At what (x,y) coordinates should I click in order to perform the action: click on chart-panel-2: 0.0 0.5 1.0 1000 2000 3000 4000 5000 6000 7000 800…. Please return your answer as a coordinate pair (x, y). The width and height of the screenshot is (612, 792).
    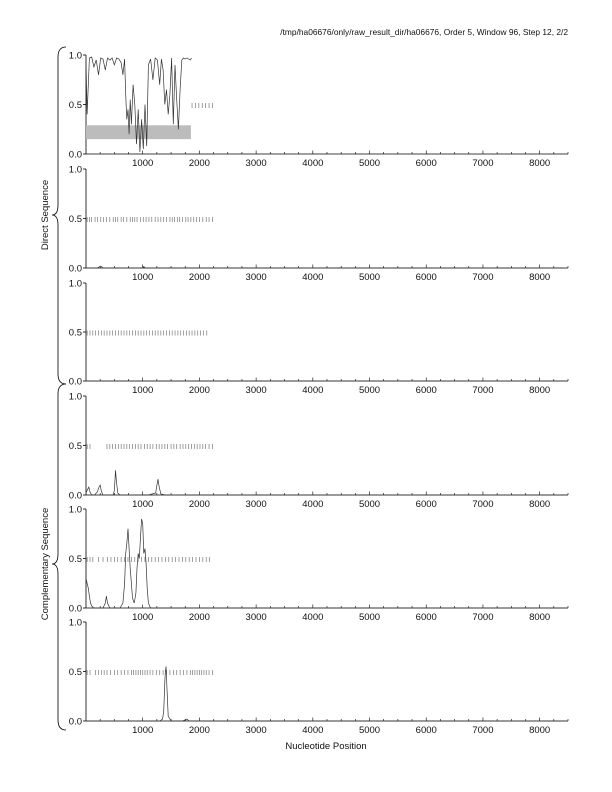
    Looking at the image, I should click on (319, 224).